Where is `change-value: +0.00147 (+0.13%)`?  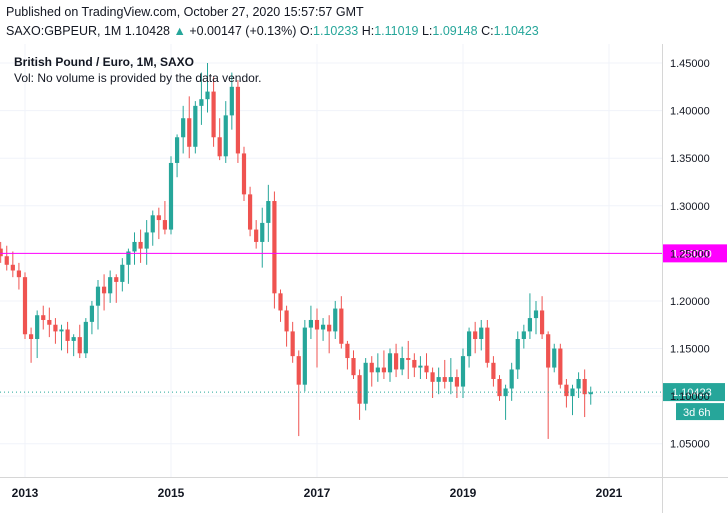 change-value: +0.00147 (+0.13%) is located at coordinates (243, 31).